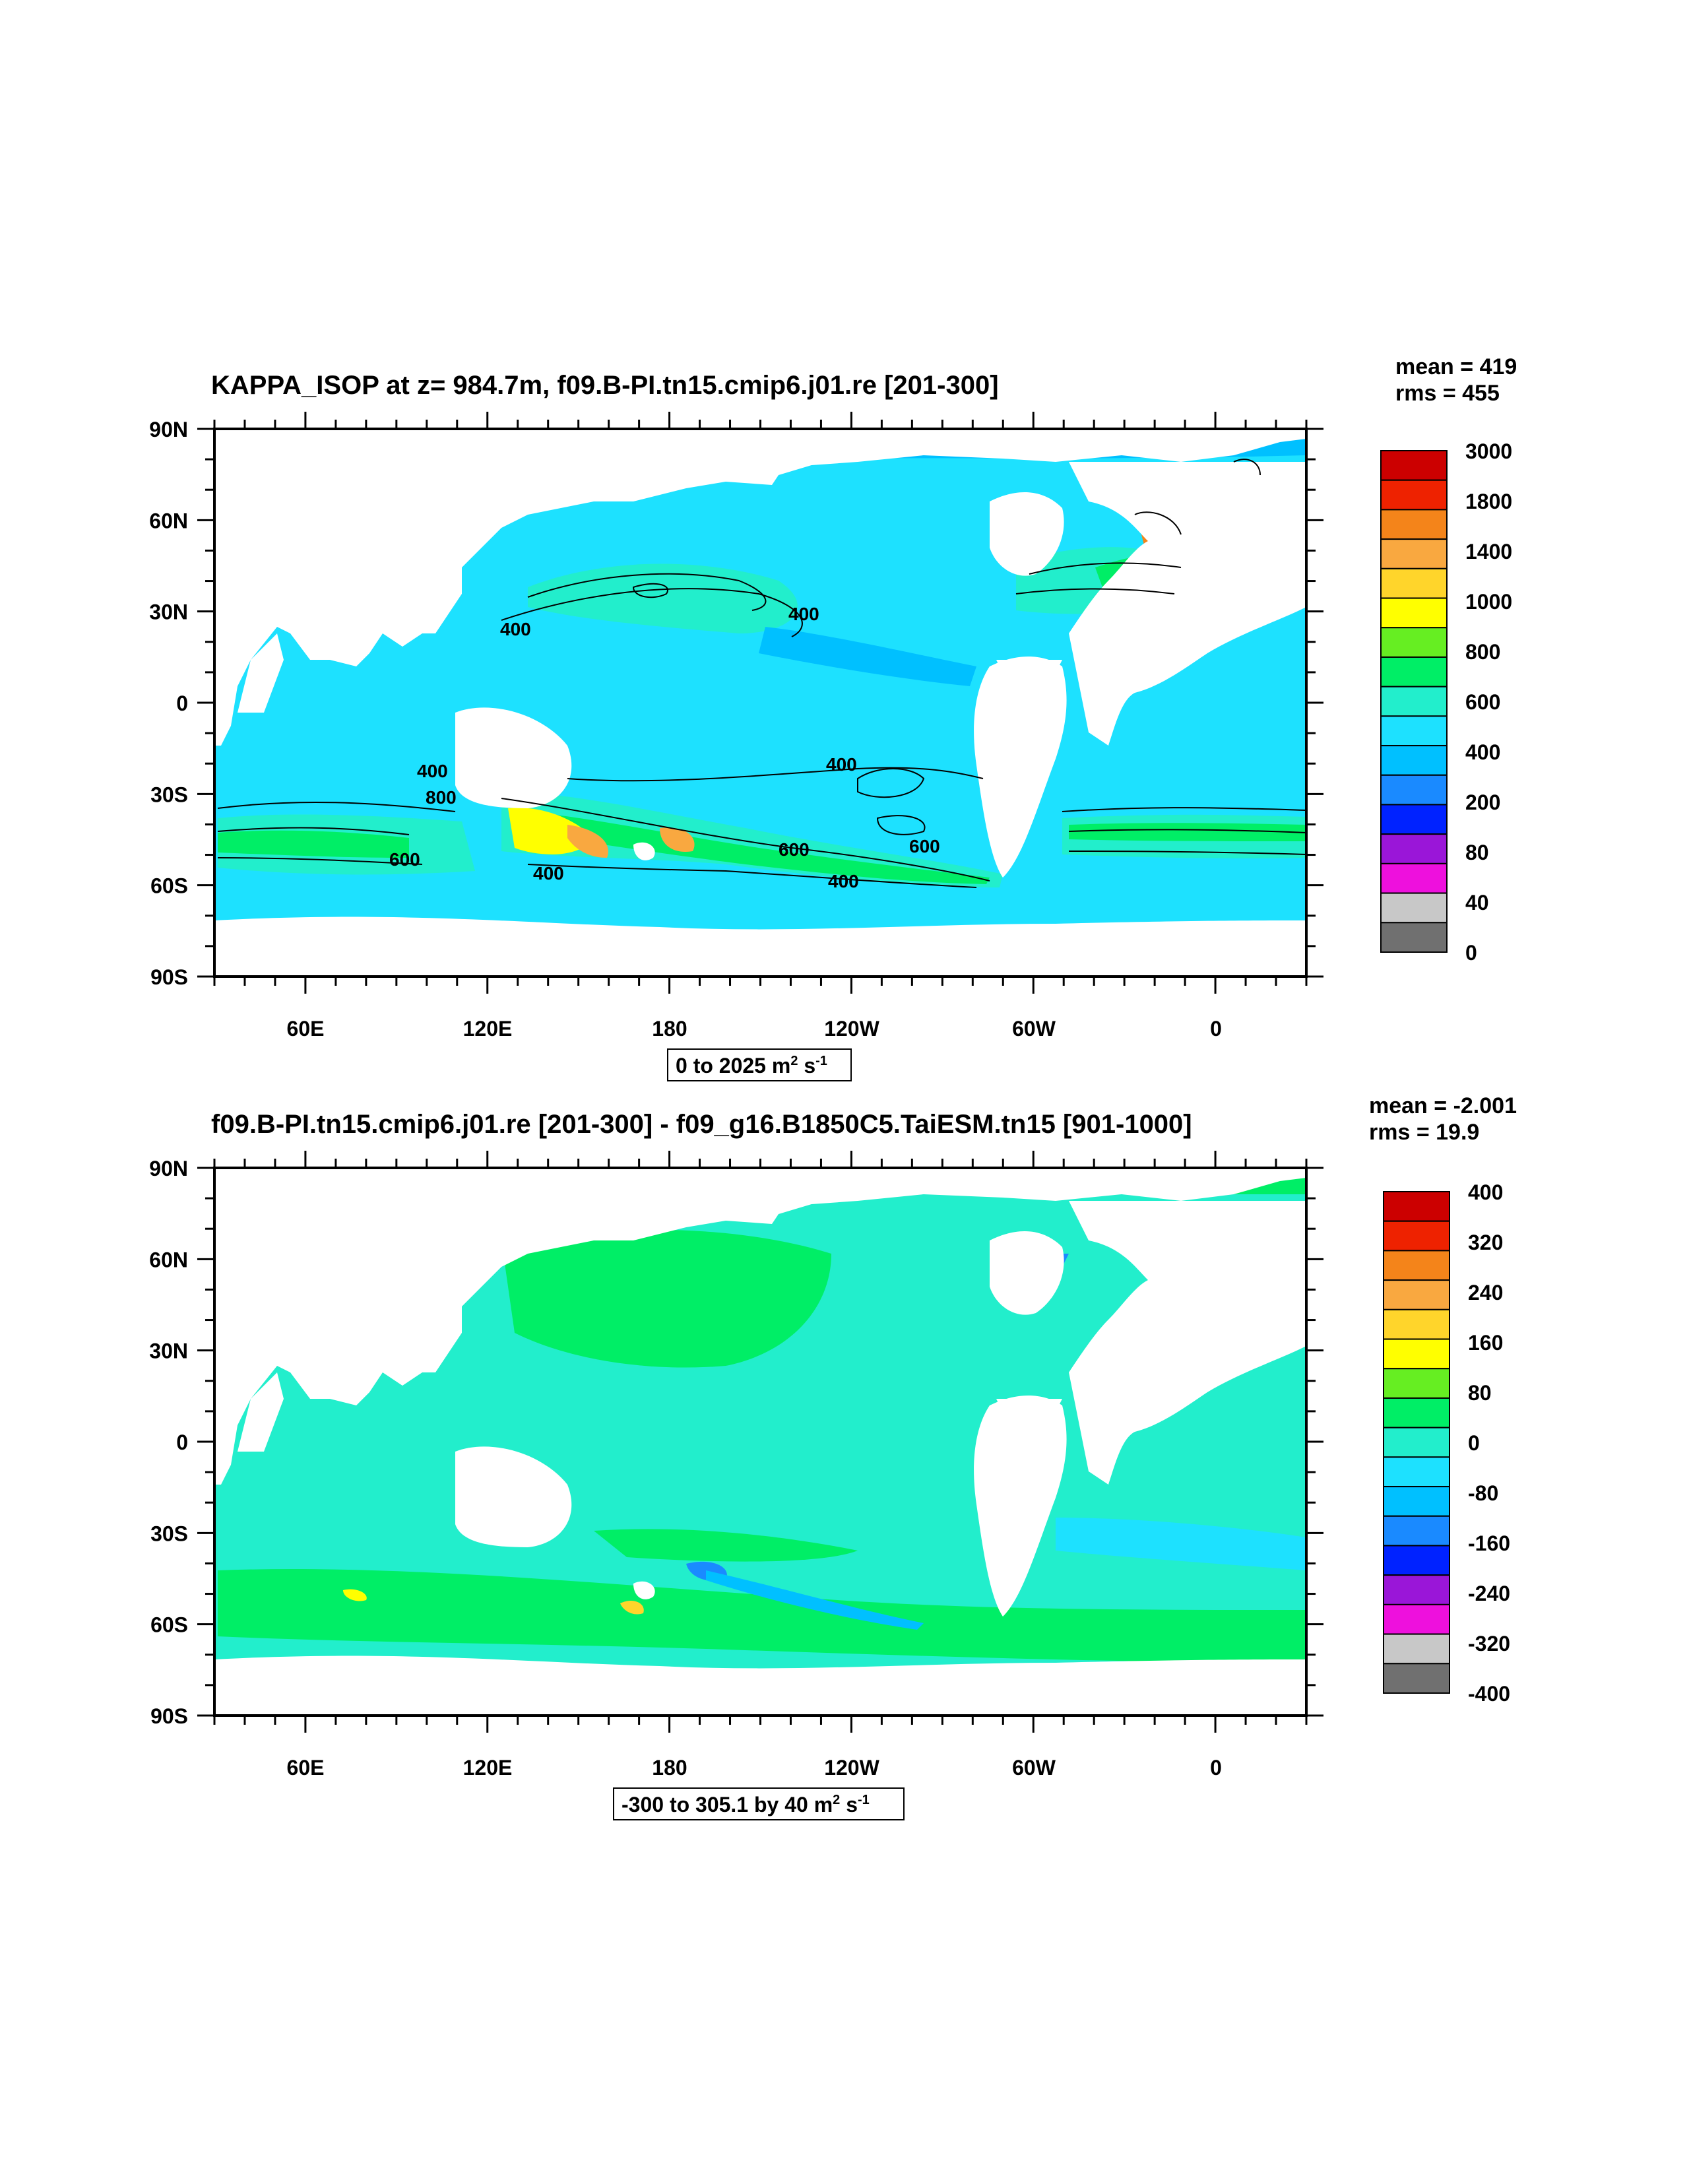  Describe the element at coordinates (1489, 501) in the screenshot. I see `colorbar-label: 1800` at that location.